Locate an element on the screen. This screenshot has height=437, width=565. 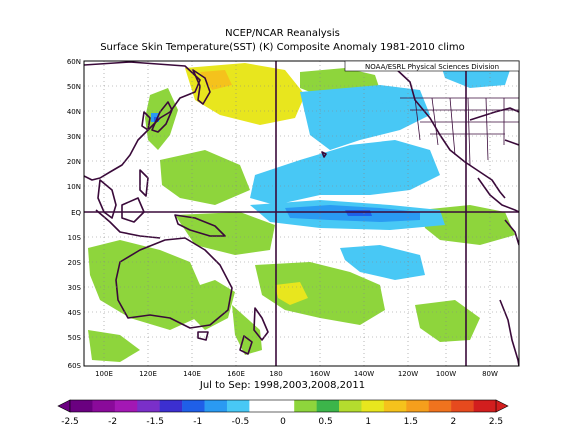
colorbar-label: 1.5 is located at coordinates (411, 422).